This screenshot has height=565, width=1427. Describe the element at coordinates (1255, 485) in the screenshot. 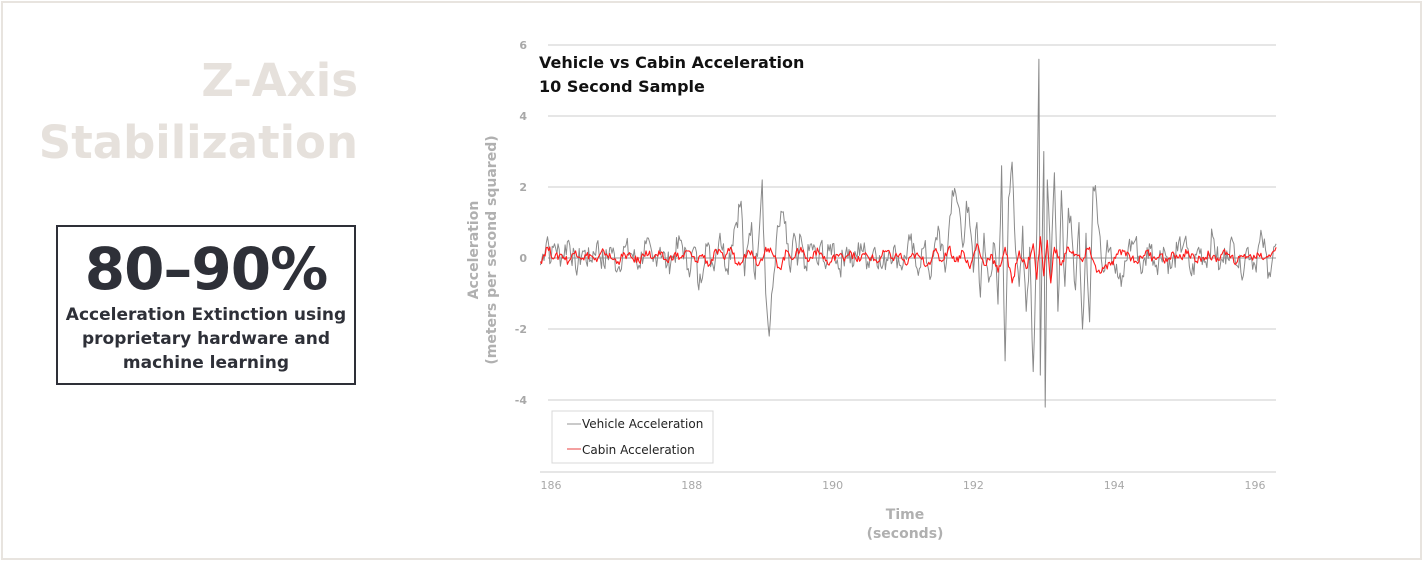

I see `x-tick-label: 196` at that location.